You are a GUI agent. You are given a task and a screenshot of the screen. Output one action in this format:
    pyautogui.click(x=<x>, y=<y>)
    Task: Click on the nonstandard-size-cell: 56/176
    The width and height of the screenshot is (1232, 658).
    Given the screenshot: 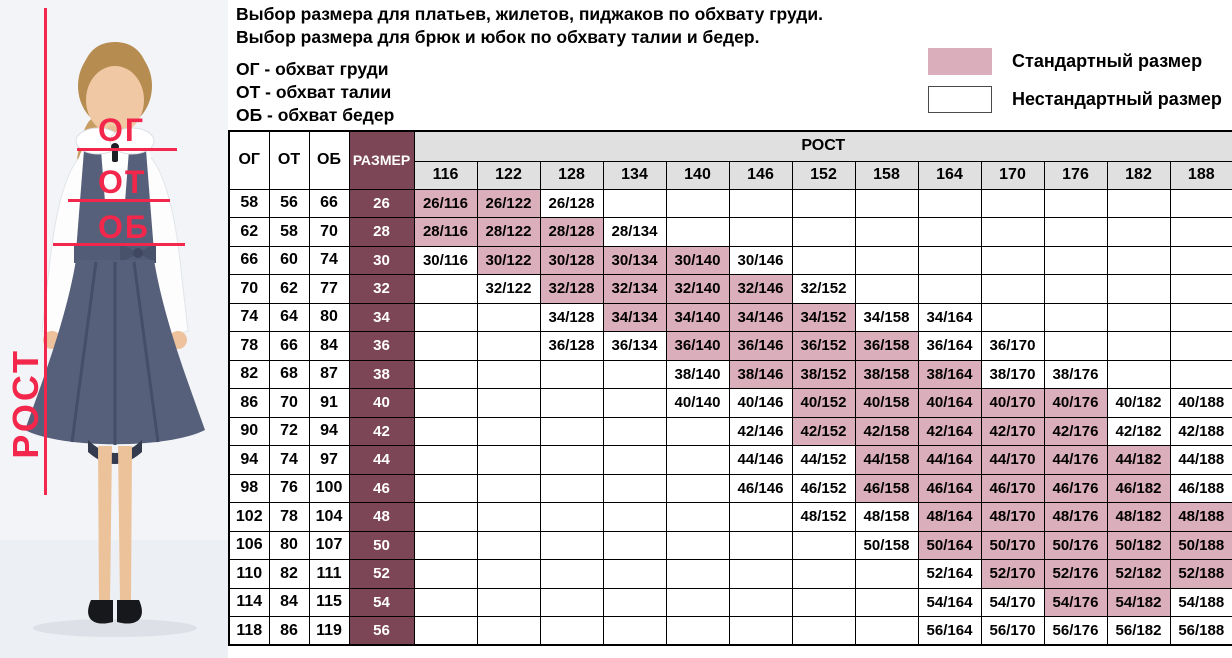 What is the action you would take?
    pyautogui.click(x=1075, y=631)
    